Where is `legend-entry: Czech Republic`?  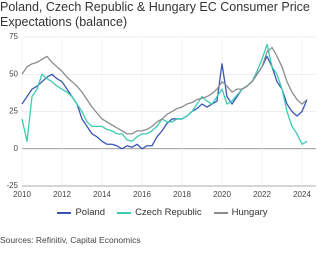
legend-entry: Czech Republic is located at coordinates (159, 212).